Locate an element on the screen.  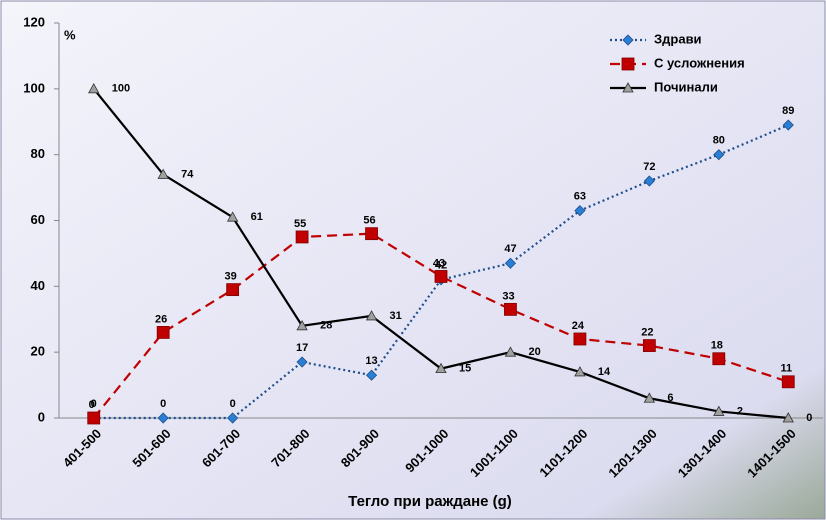
legend-item: Починали is located at coordinates (664, 86).